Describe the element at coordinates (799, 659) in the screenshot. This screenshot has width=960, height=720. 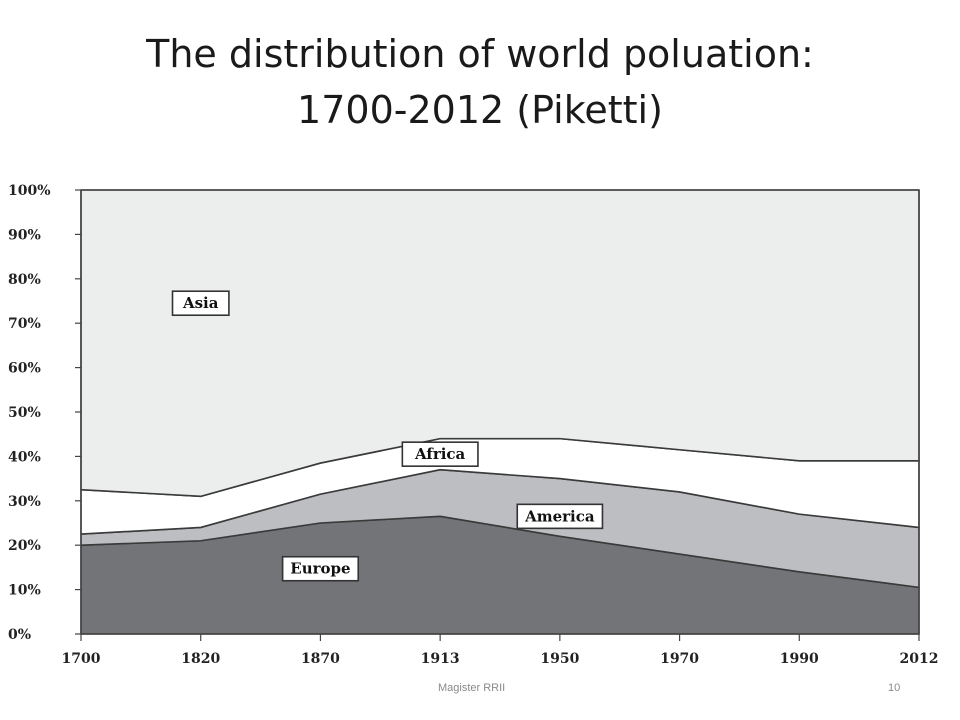
I see `x-tick-label: 1990` at that location.